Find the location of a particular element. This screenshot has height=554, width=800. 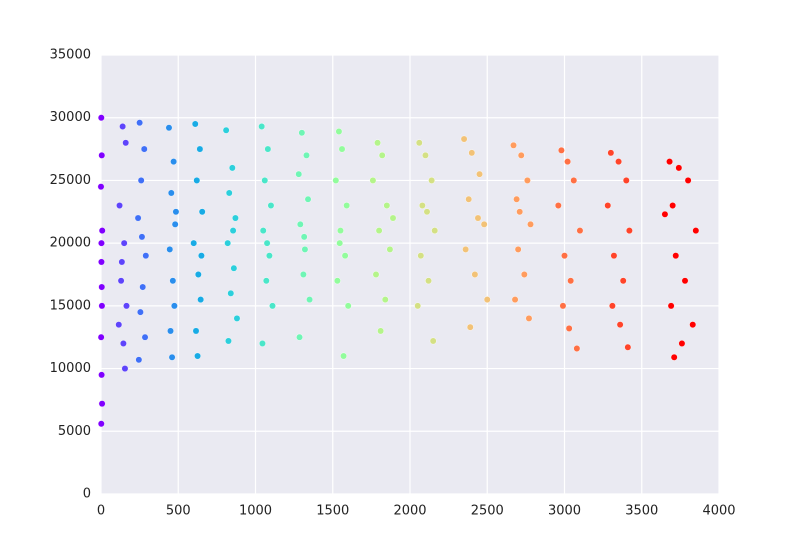

y-tick-label: 0 is located at coordinates (87, 494).